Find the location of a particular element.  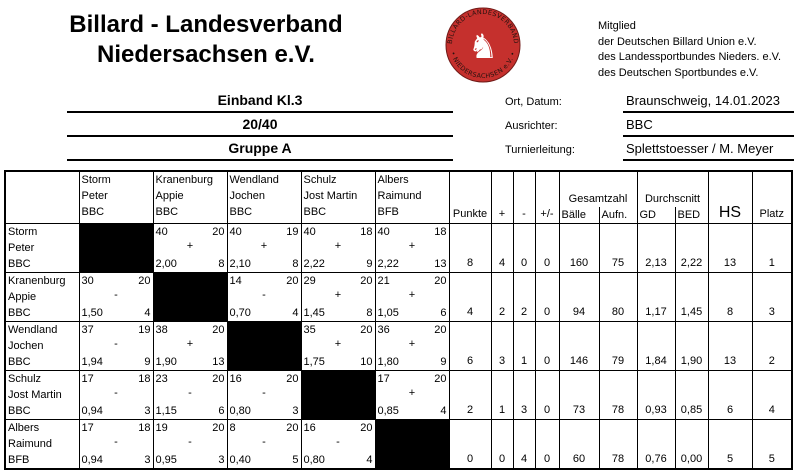

match-avg: 1,90 is located at coordinates (166, 361).